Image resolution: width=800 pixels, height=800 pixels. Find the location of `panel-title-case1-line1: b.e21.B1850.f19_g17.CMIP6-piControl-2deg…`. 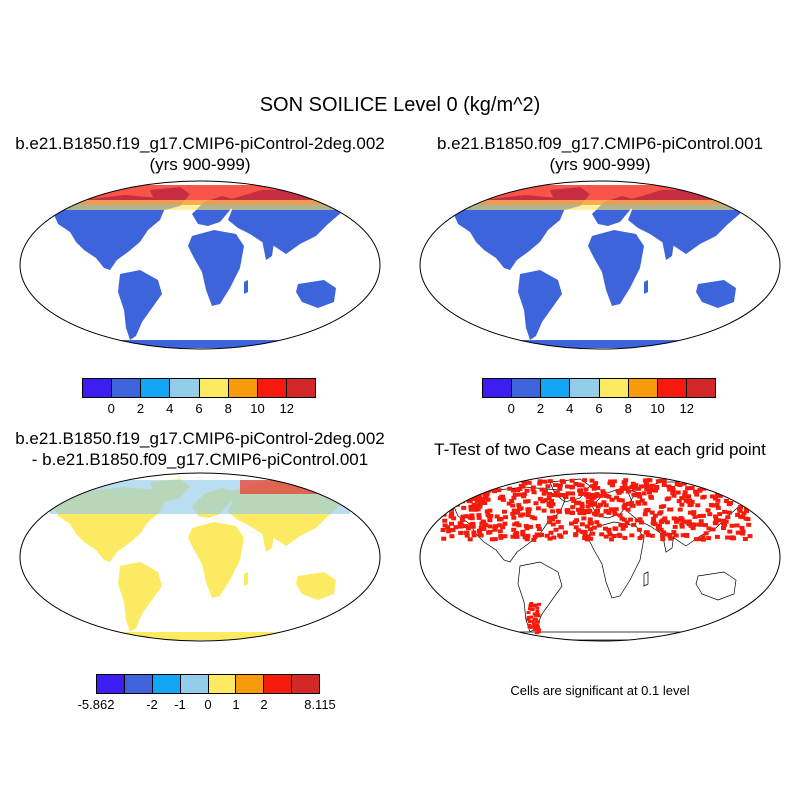

panel-title-case1-line1: b.e21.B1850.f19_g17.CMIP6-piControl-2deg… is located at coordinates (200, 143).